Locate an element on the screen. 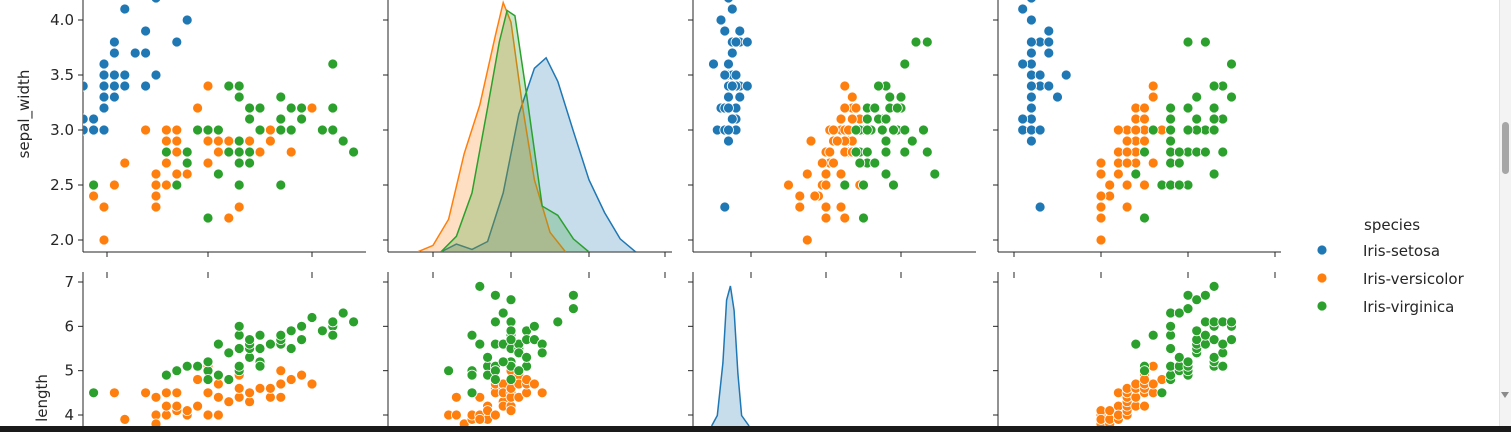  row-label-length: length is located at coordinates (42, 398).